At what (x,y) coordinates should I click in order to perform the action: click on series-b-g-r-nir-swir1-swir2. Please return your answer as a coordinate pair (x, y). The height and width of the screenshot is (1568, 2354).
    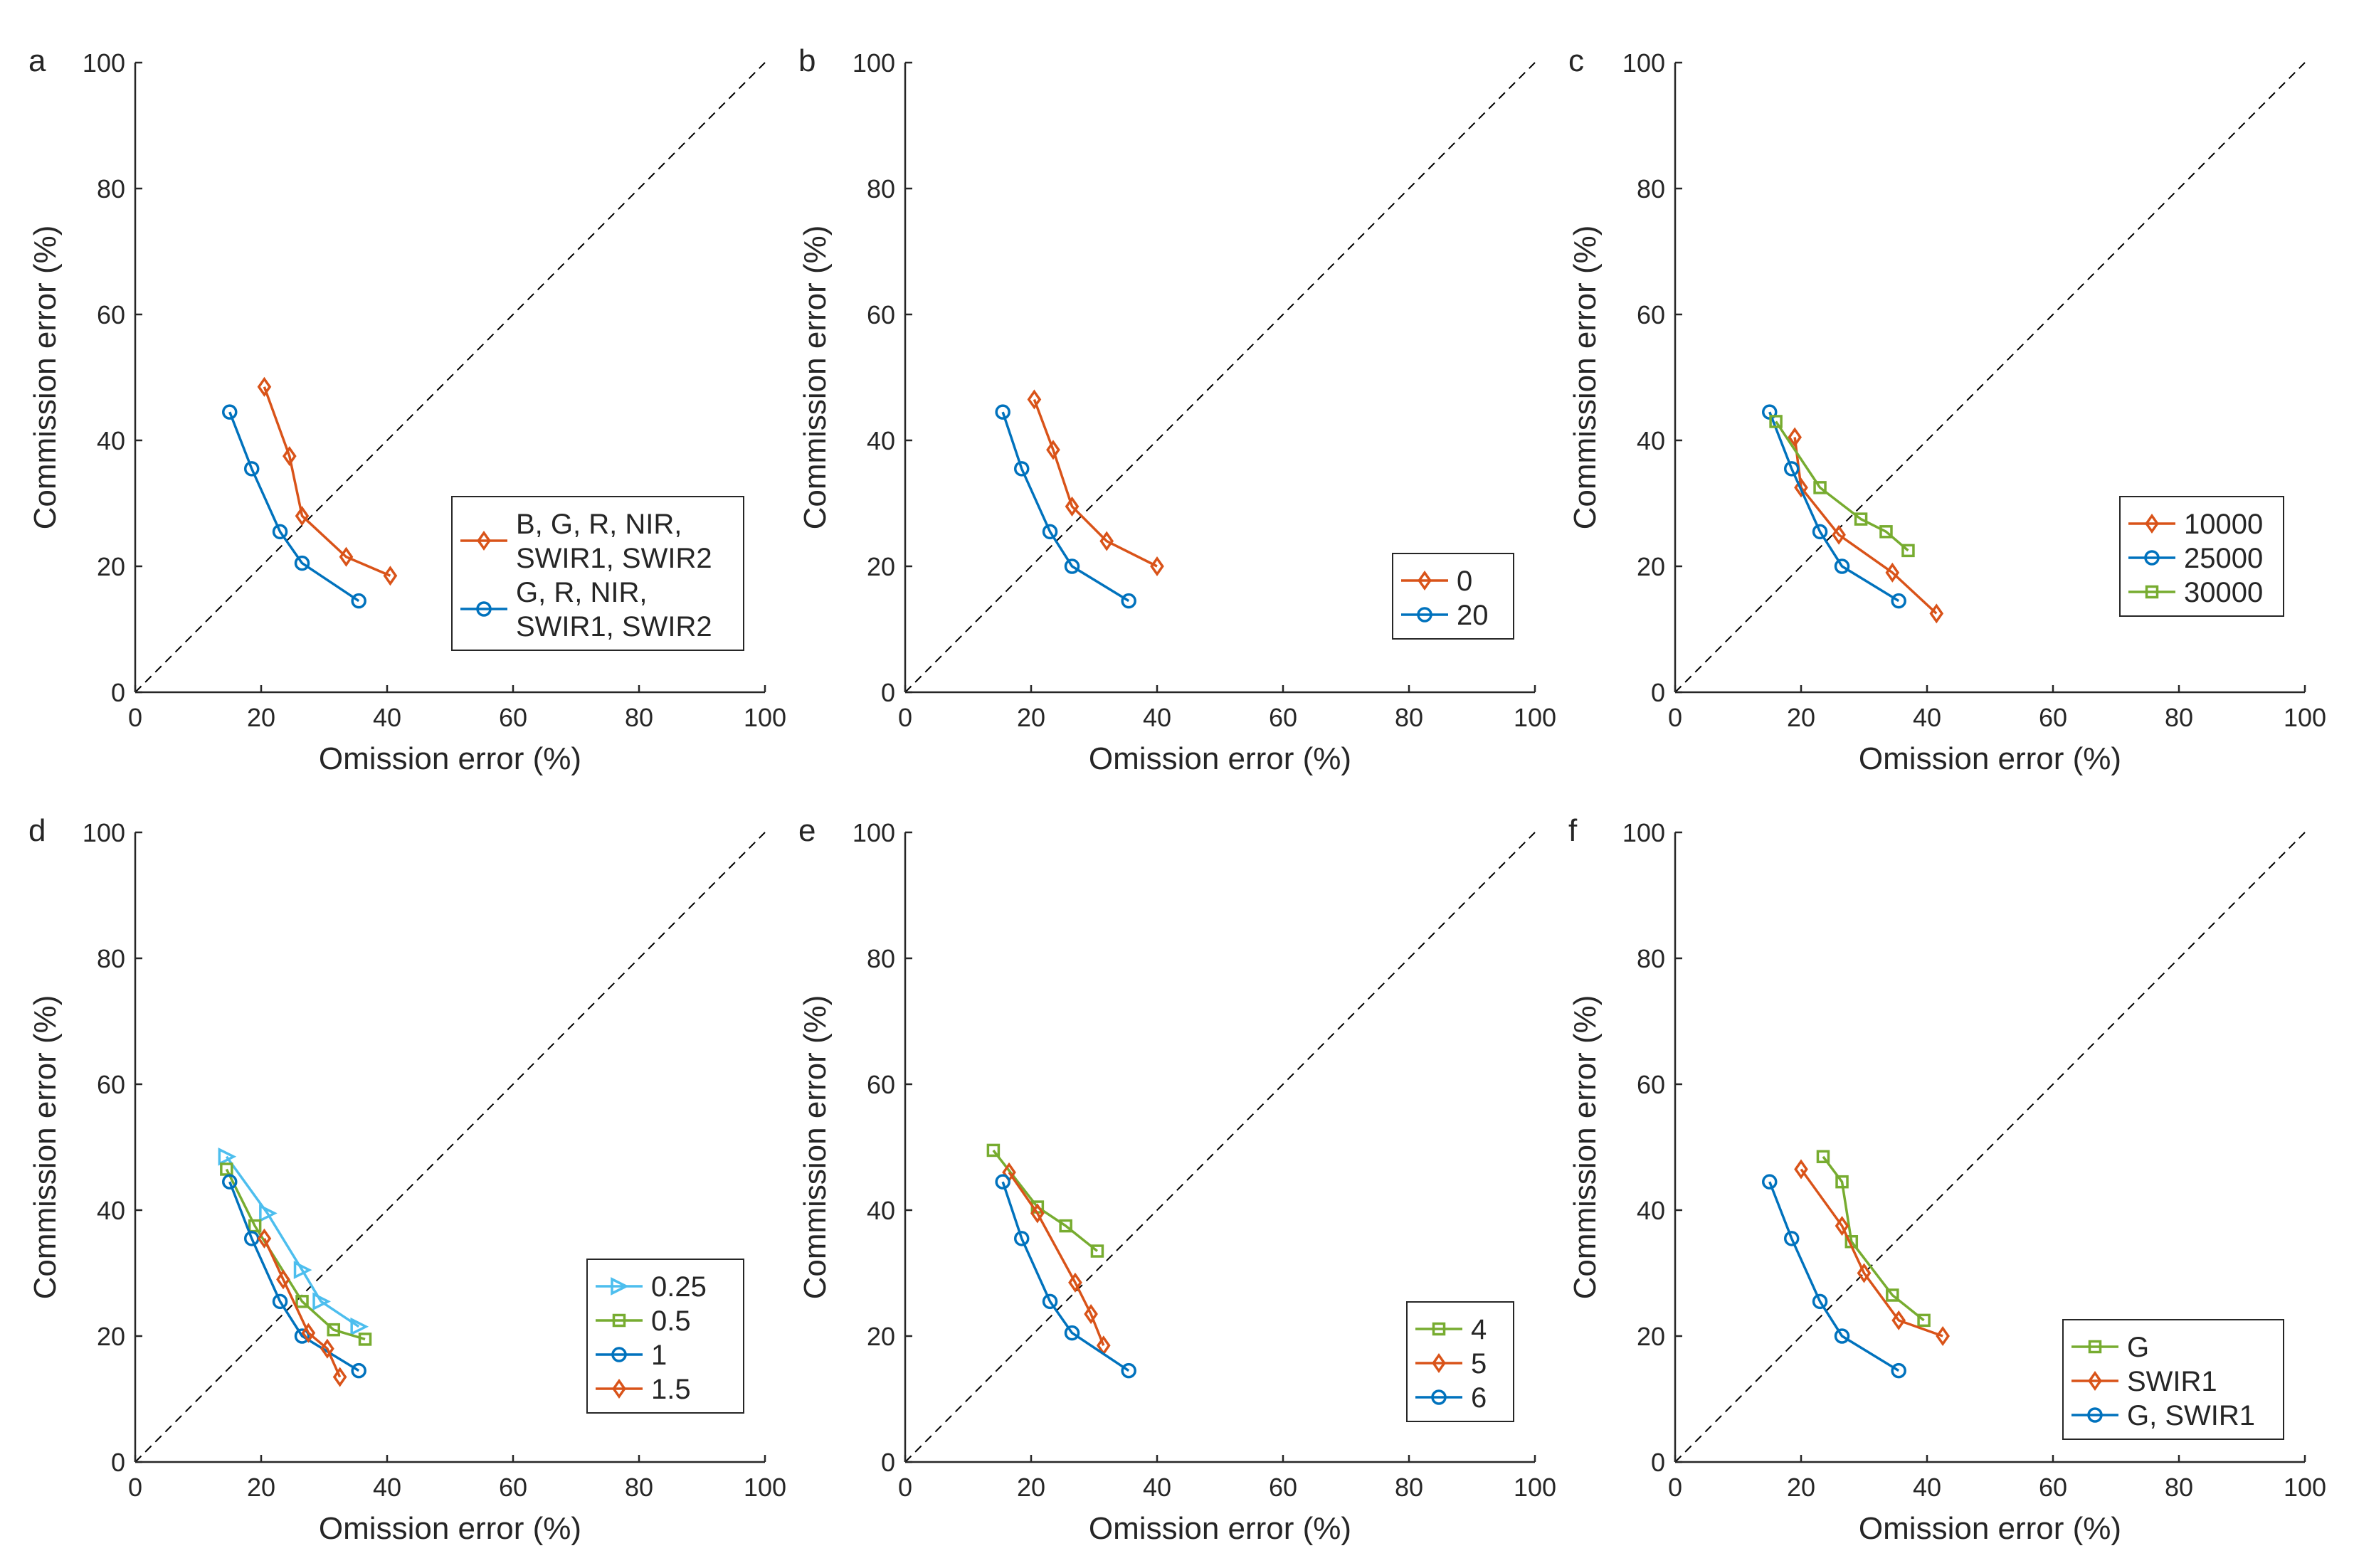
    Looking at the image, I should click on (327, 481).